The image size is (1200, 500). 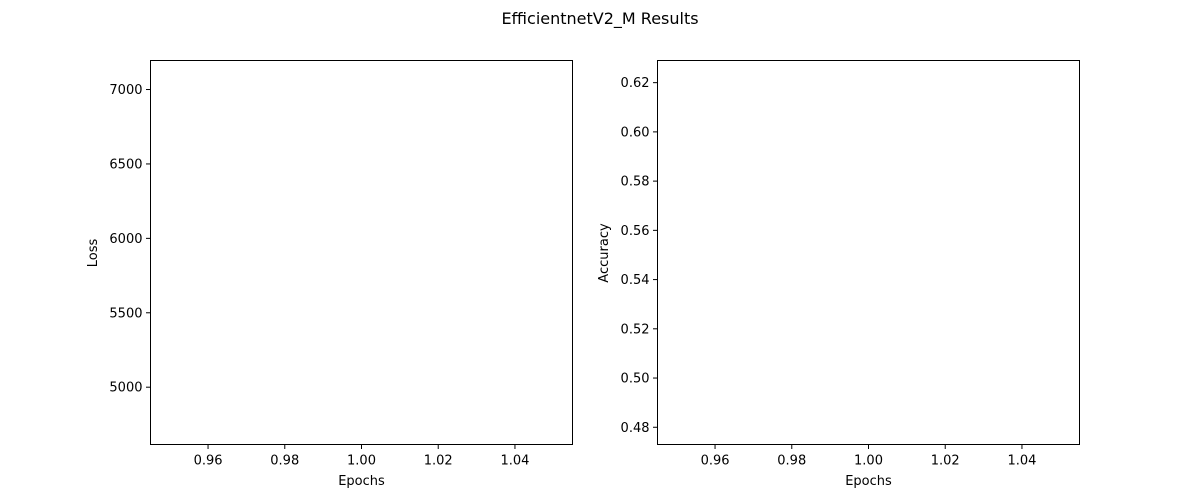 What do you see at coordinates (791, 461) in the screenshot?
I see `accuracy-x-tick-label: 0.98` at bounding box center [791, 461].